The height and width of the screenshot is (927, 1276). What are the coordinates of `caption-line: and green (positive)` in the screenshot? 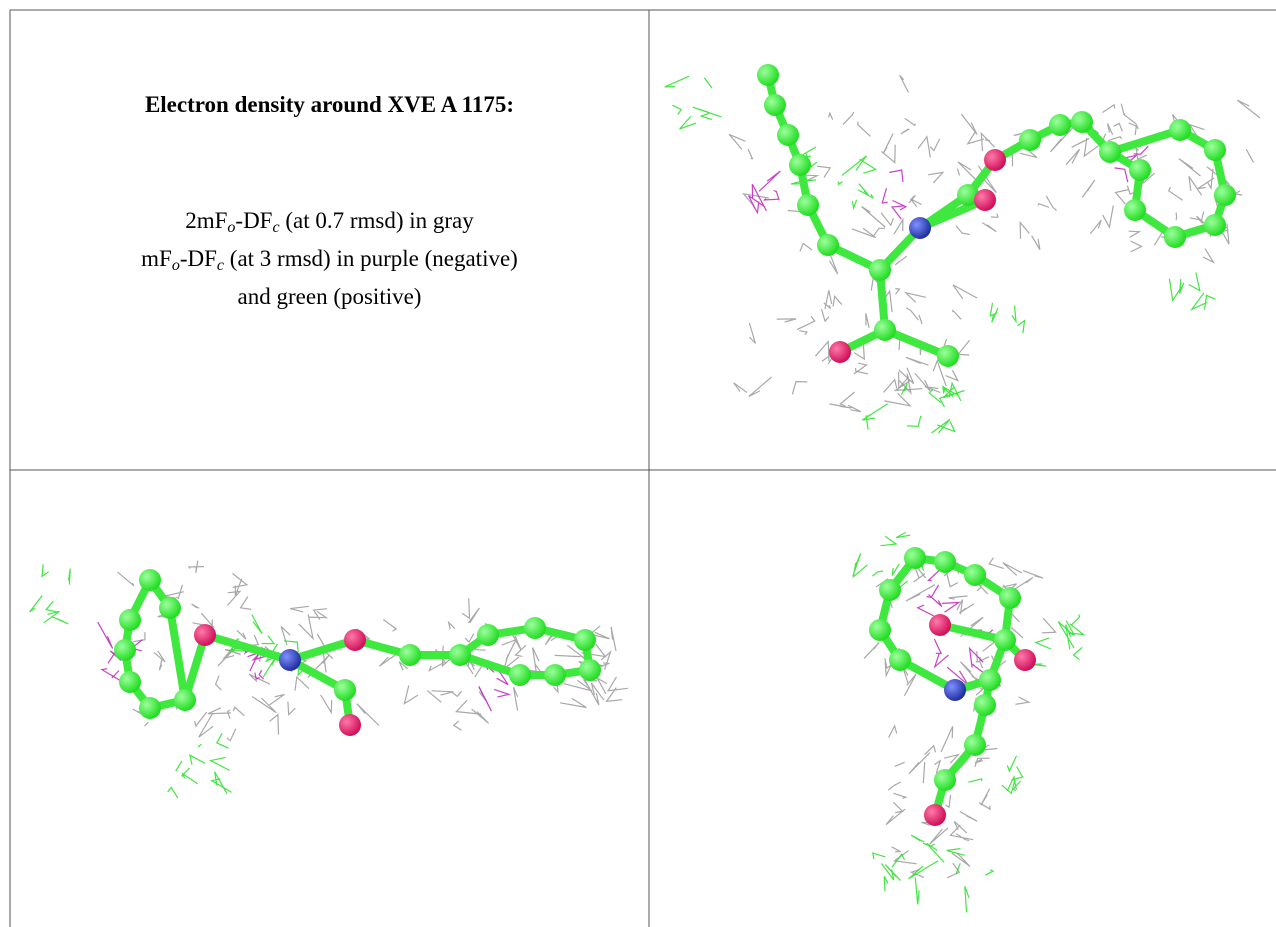 It's located at (329, 296).